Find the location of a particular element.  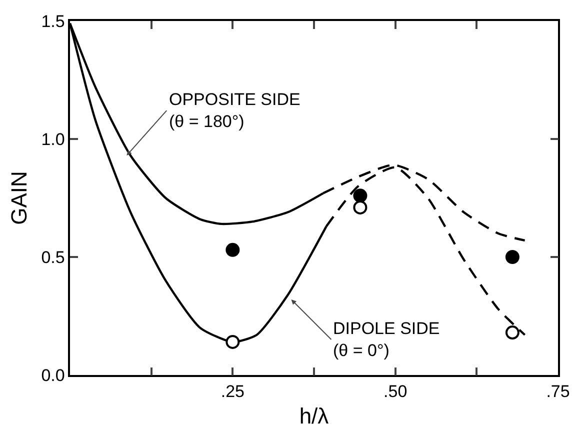

x-axis-title: h/λ is located at coordinates (314, 416).